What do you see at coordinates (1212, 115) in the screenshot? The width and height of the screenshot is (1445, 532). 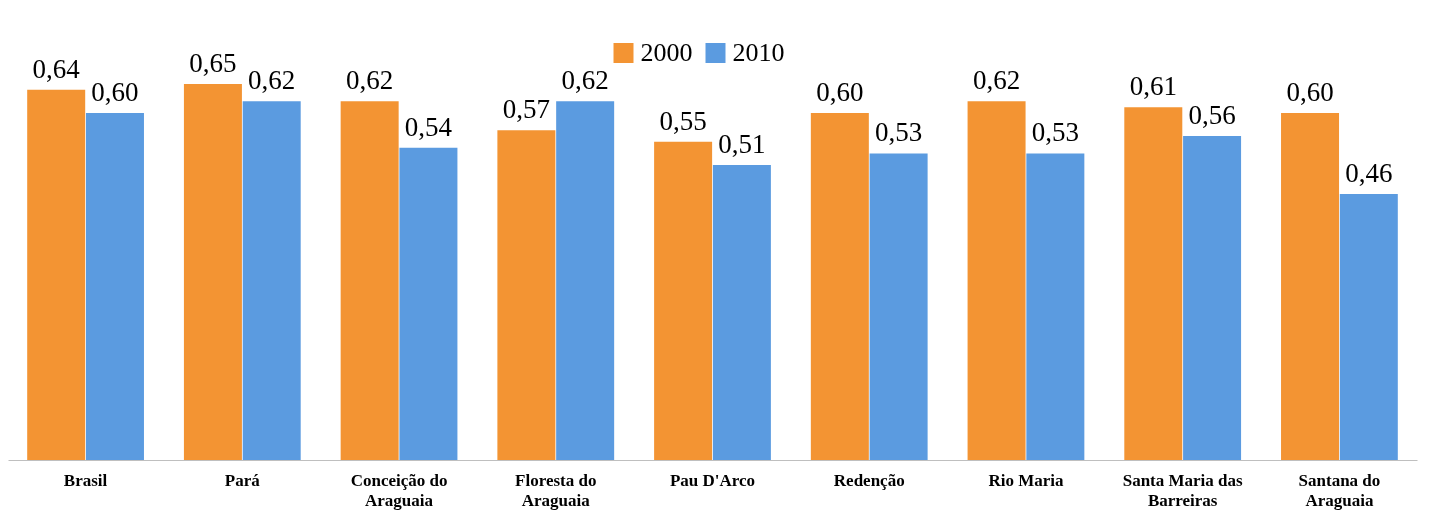 I see `data-label: 0,56` at bounding box center [1212, 115].